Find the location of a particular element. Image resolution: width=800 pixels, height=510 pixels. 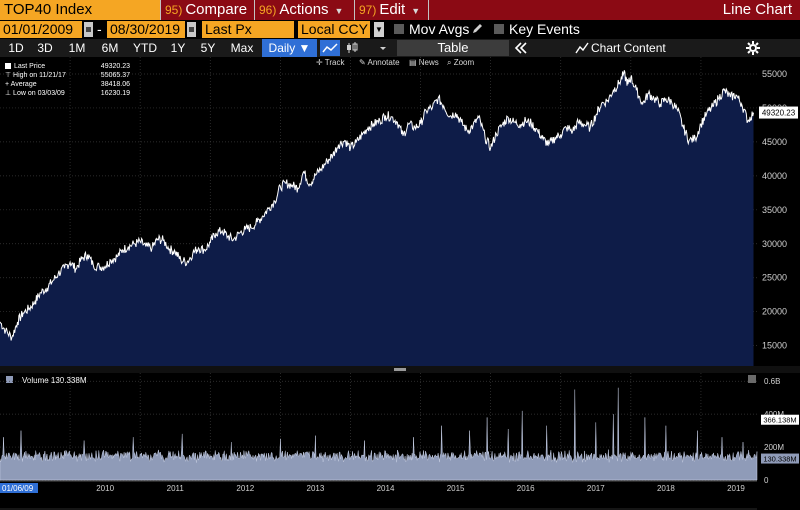

legend-last-price: Last Price 49320.23 is located at coordinates (67, 66).